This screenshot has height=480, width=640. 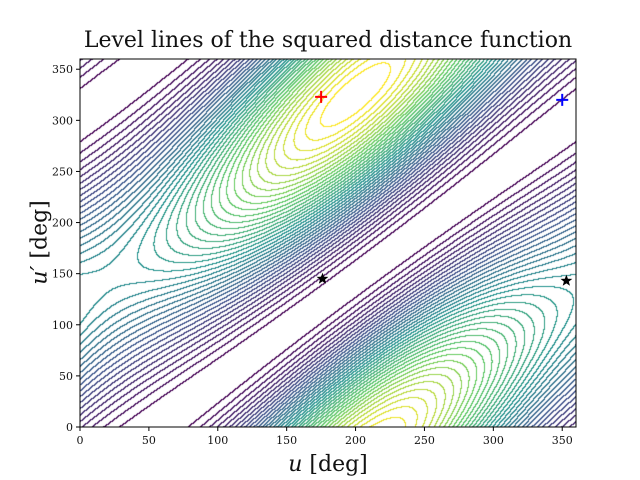 I want to click on y-tick-label: 200, so click(x=62, y=223).